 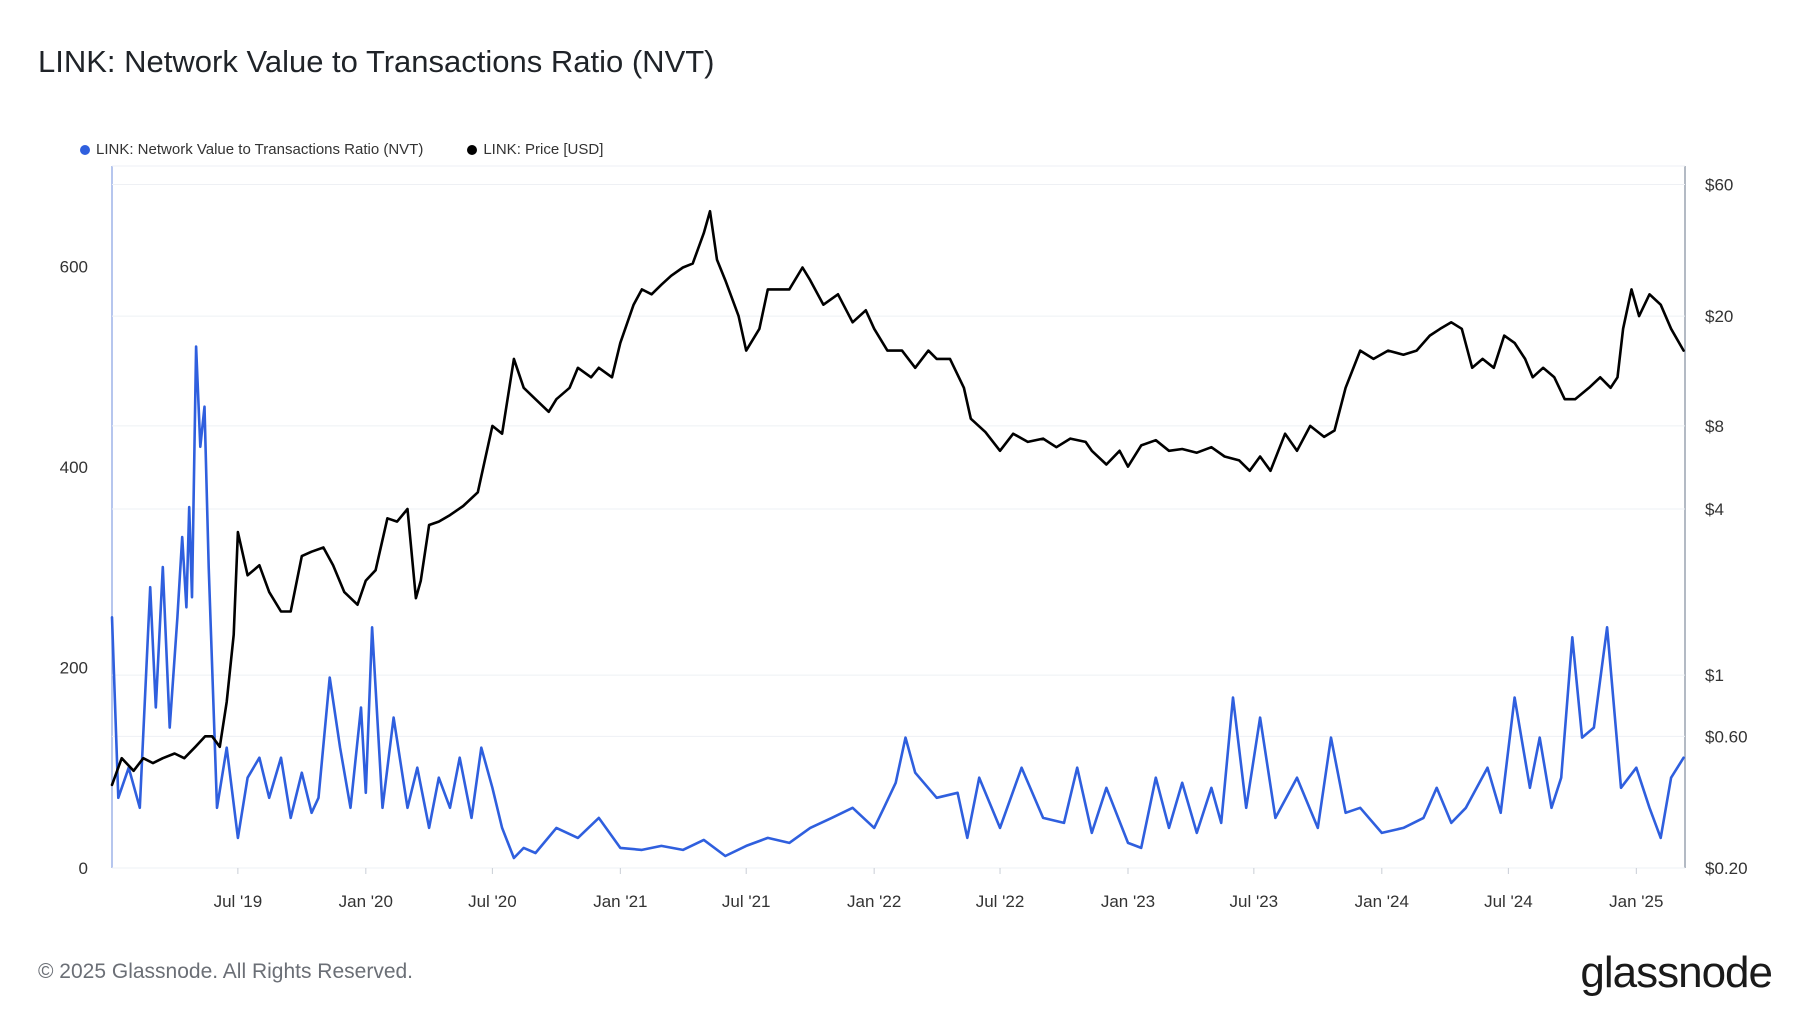 I want to click on x-tick-label: Jul '20, so click(x=492, y=901).